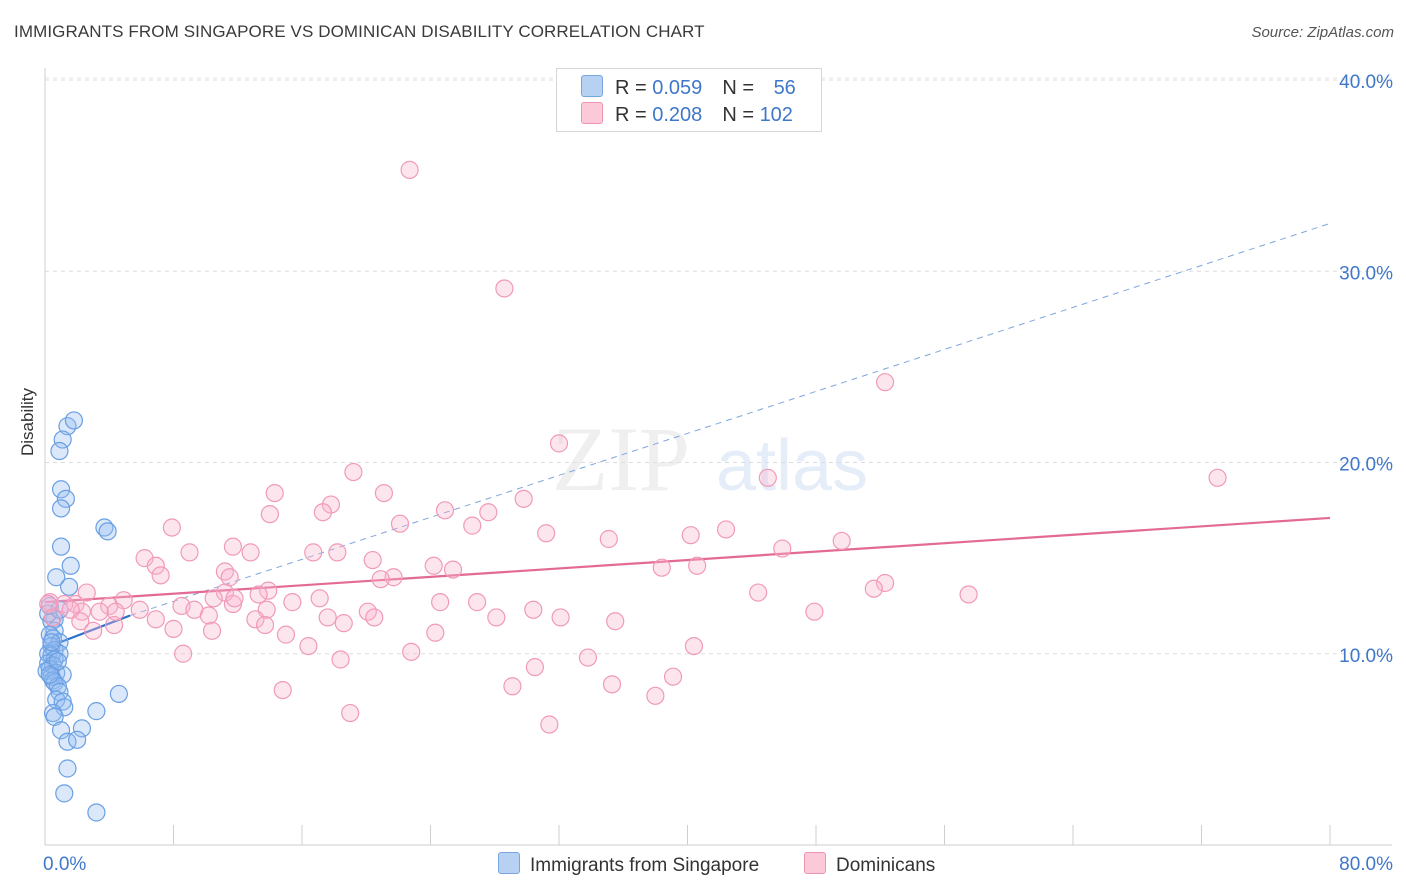 The width and height of the screenshot is (1406, 892). What do you see at coordinates (592, 113) in the screenshot?
I see `legend-swatch-dominicans` at bounding box center [592, 113].